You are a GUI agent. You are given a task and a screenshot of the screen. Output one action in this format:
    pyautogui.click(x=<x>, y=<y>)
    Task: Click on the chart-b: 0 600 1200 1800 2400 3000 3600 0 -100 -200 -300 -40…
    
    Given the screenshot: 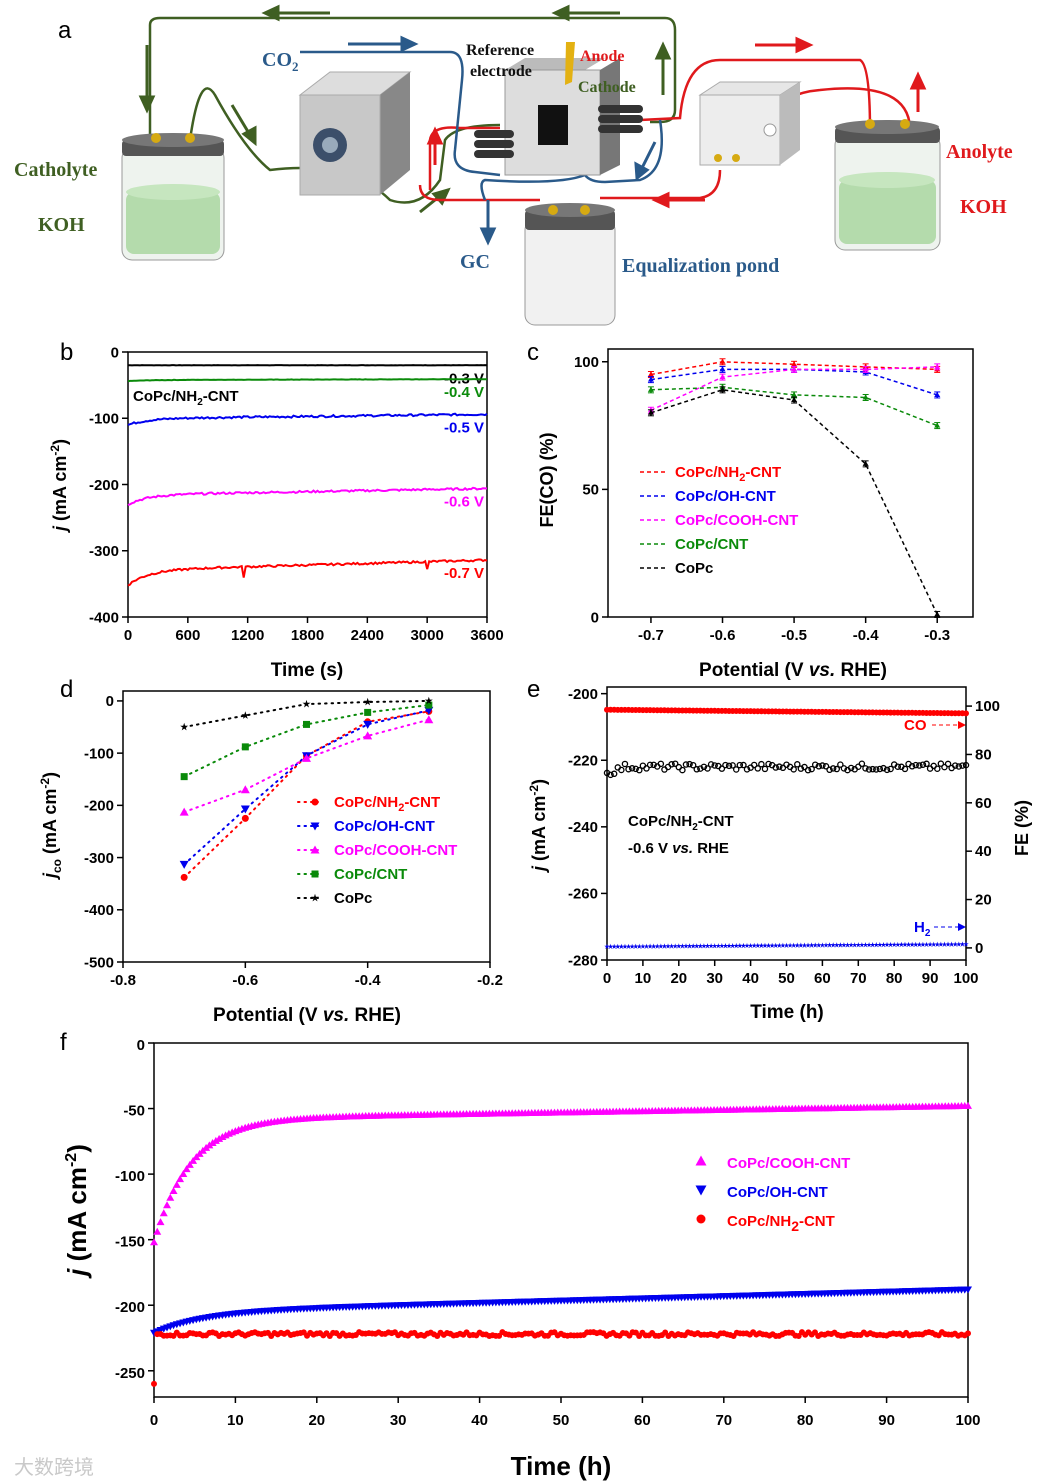 What is the action you would take?
    pyautogui.click(x=296, y=494)
    